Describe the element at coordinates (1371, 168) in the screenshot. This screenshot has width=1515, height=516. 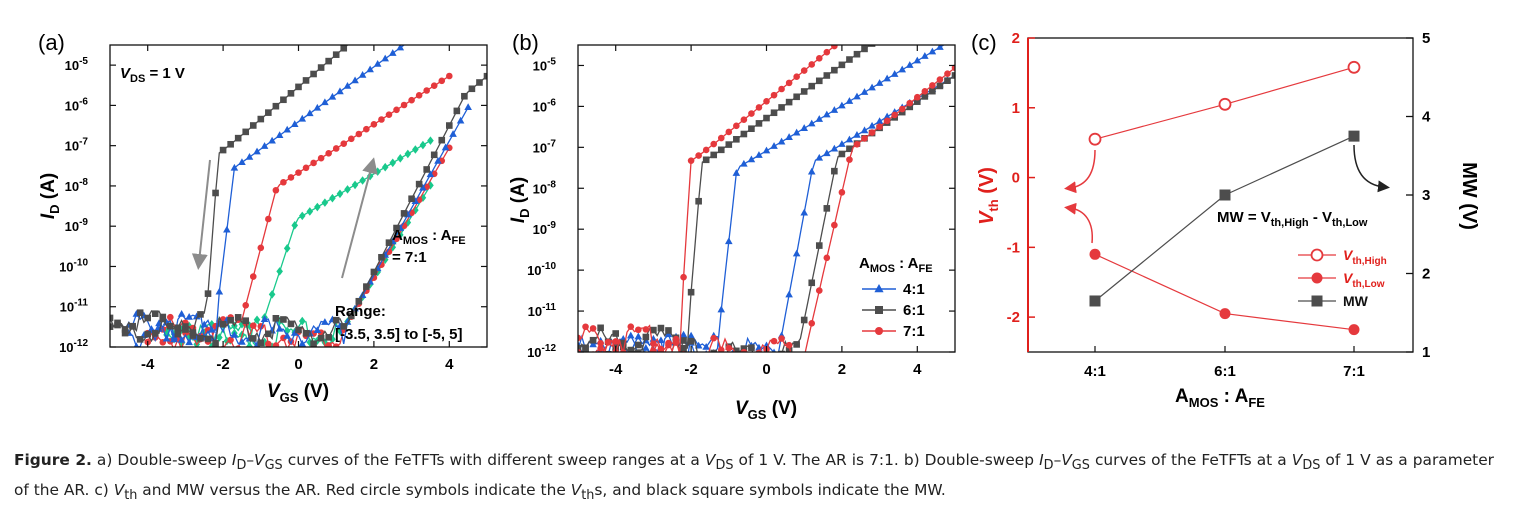
I see `mw-axis-arrow` at that location.